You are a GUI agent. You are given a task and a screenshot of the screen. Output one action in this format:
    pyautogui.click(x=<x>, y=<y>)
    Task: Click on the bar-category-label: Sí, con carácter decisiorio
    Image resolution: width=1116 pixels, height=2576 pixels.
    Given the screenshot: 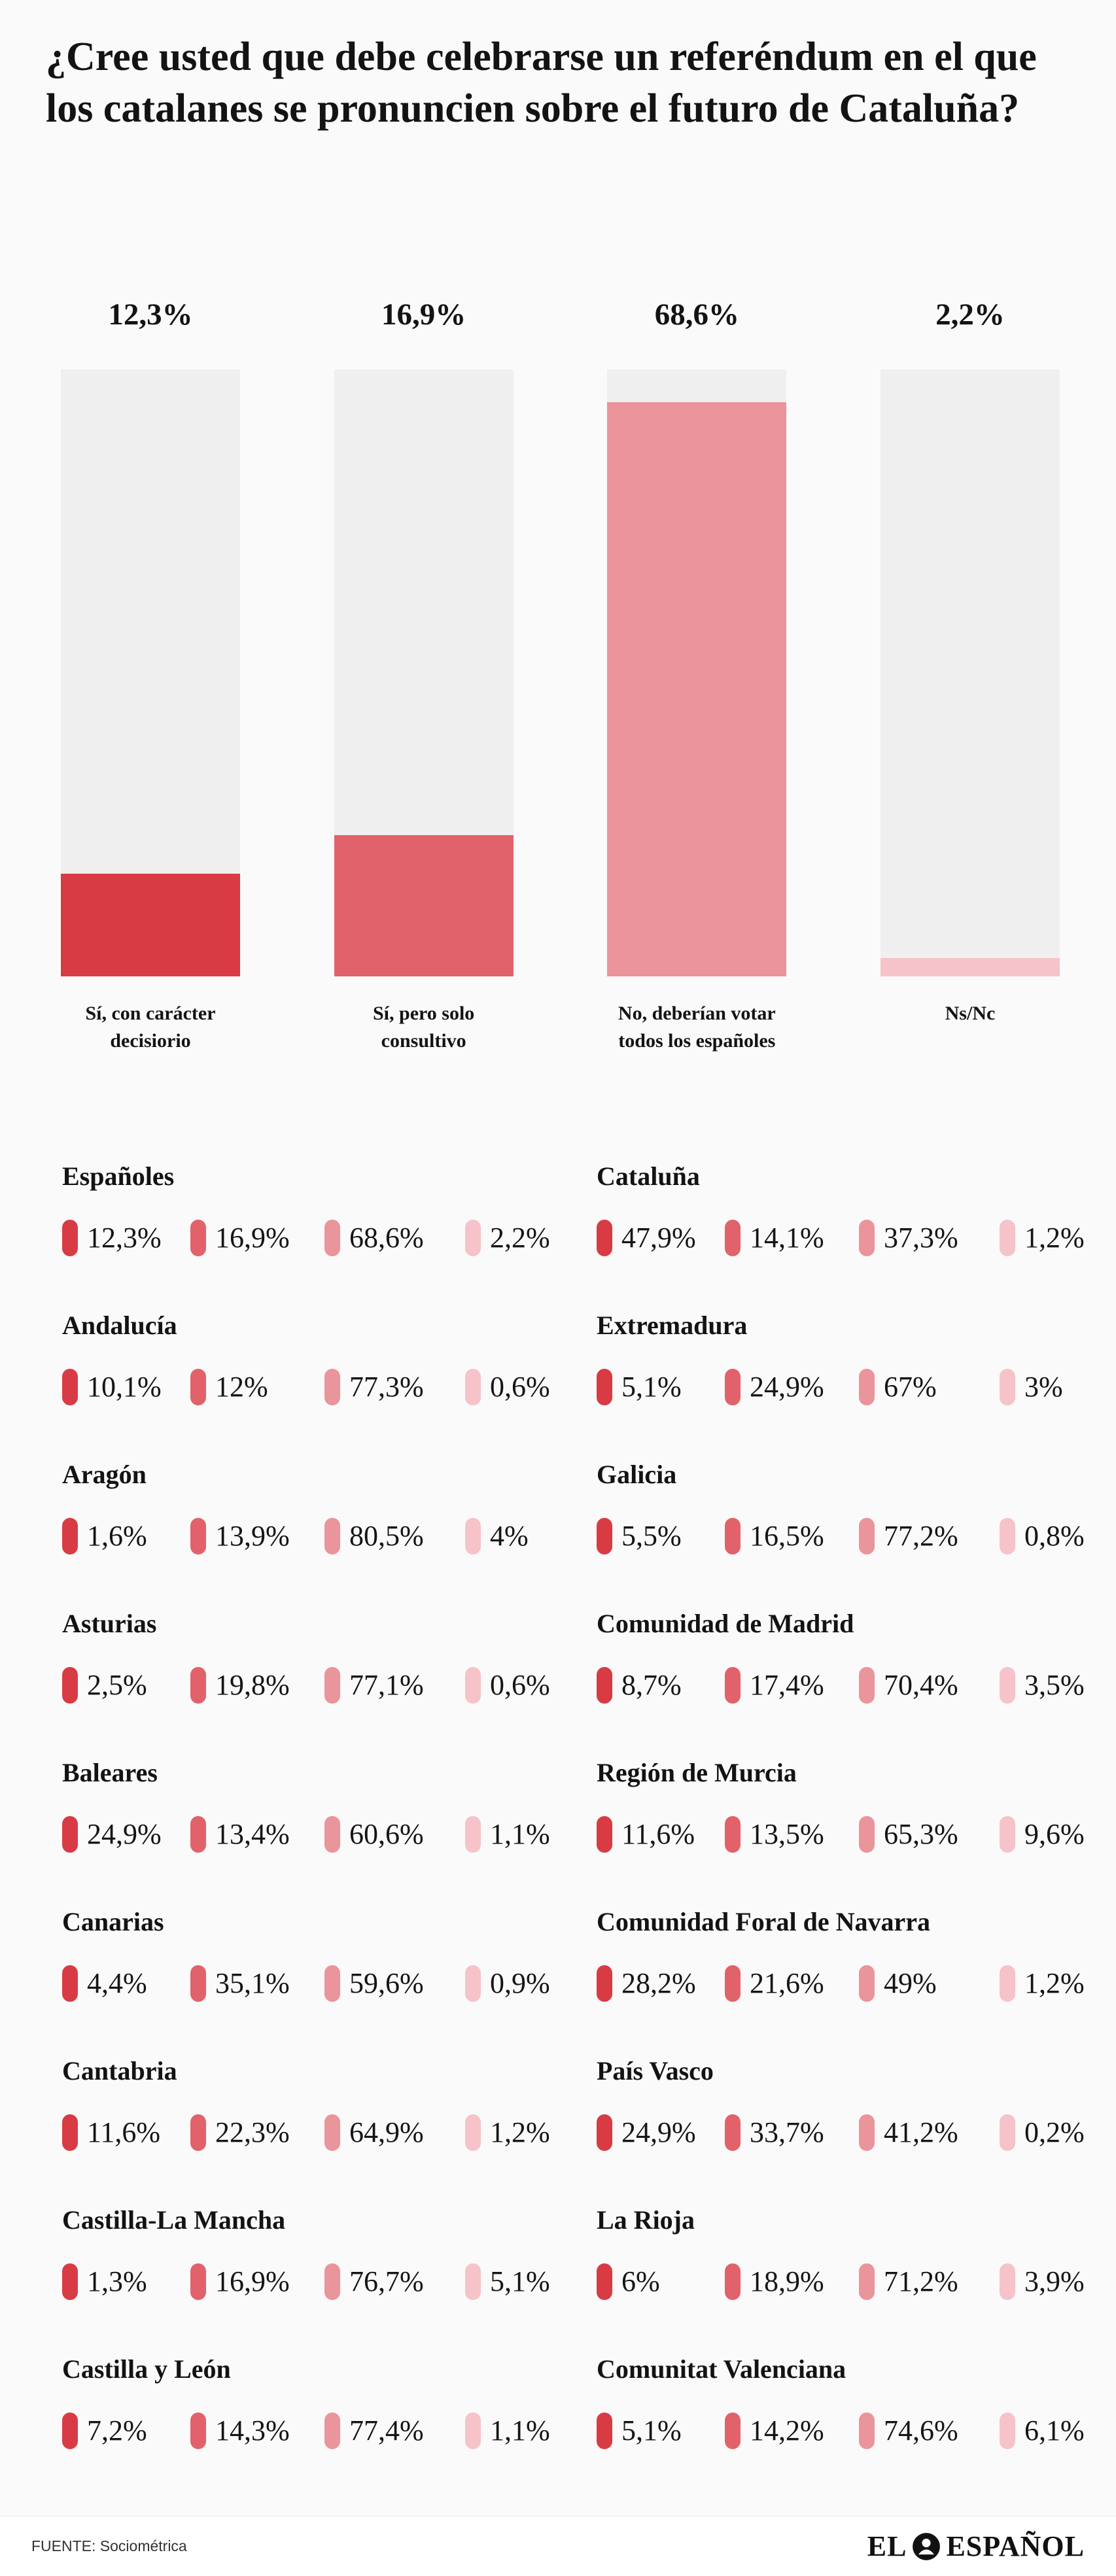 What is the action you would take?
    pyautogui.click(x=150, y=1027)
    